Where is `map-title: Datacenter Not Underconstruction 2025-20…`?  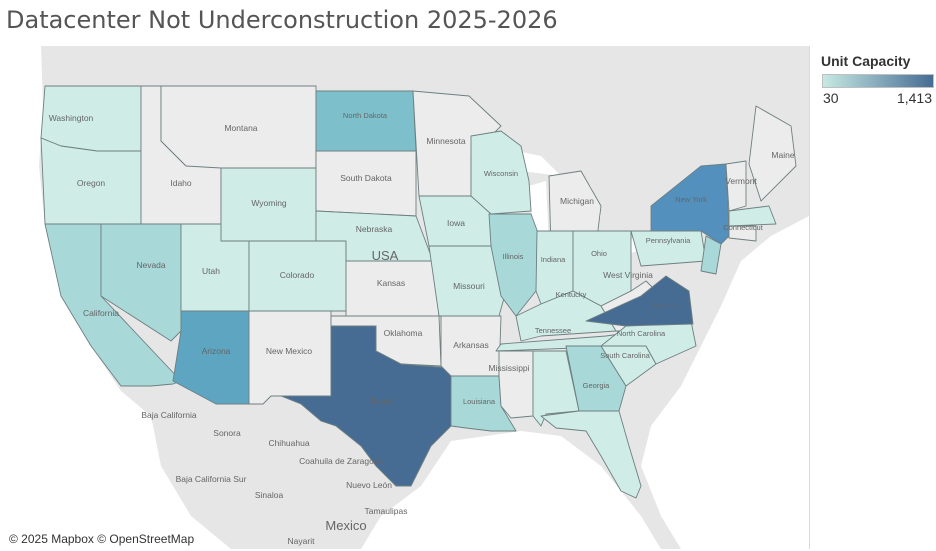
map-title: Datacenter Not Underconstruction 2025-20… is located at coordinates (282, 20).